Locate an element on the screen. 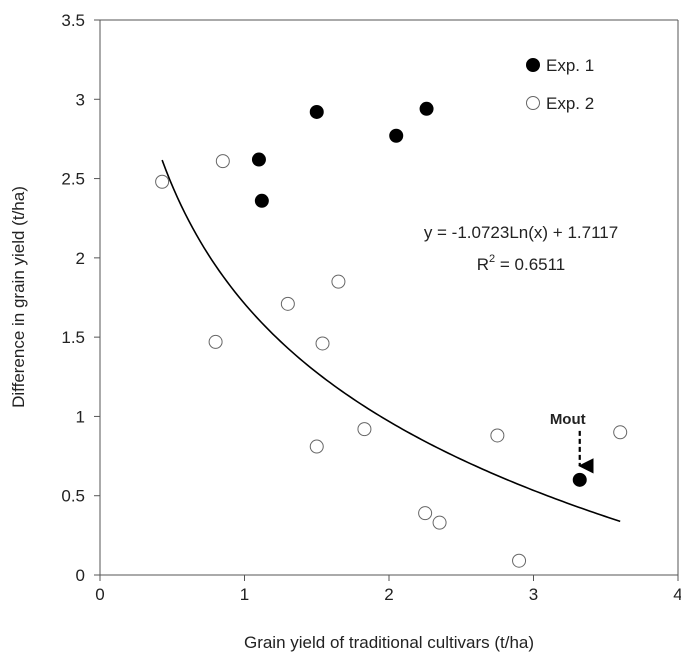 Image resolution: width=681 pixels, height=663 pixels. equation-text: y = -1.0723Ln(x) + 1.7117 is located at coordinates (521, 232).